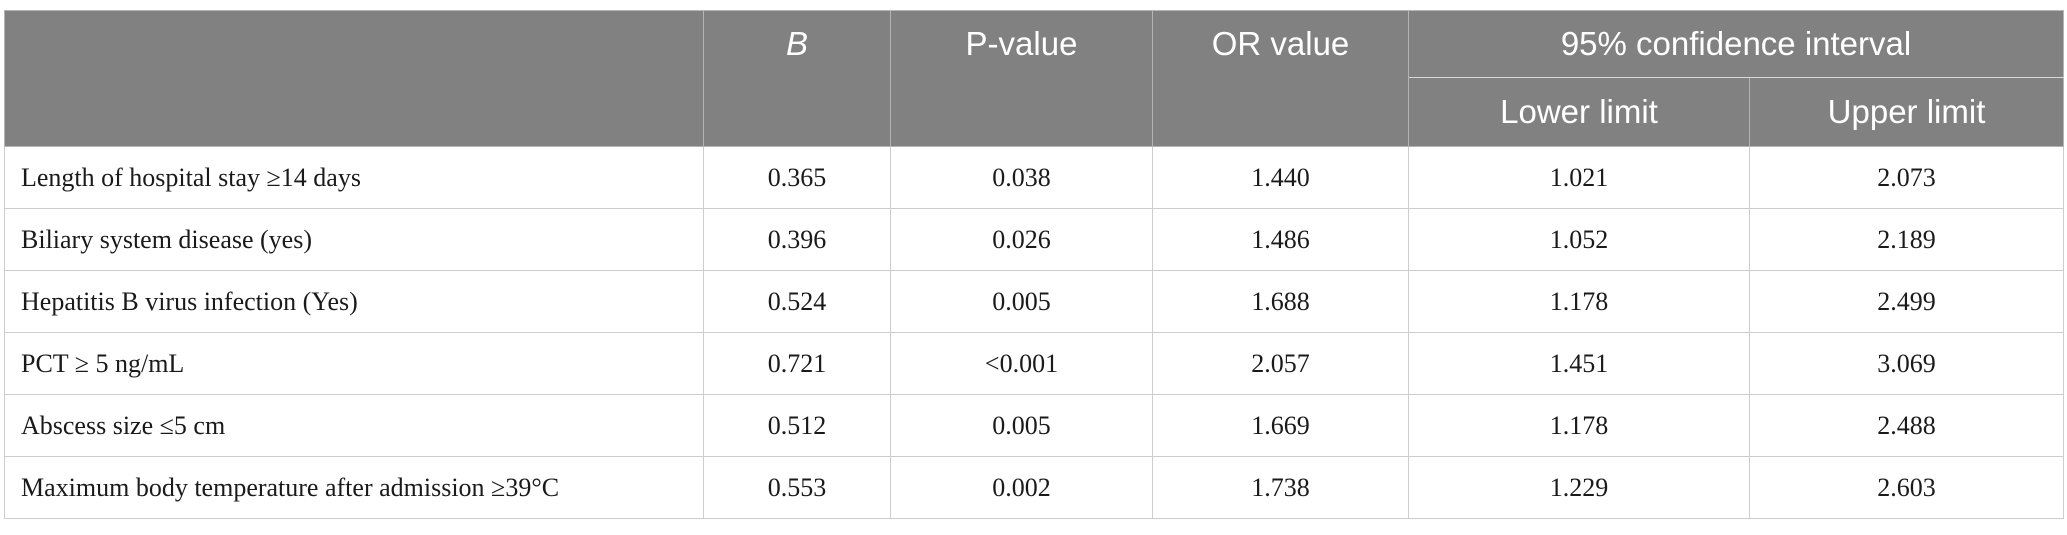 This screenshot has width=2067, height=535. I want to click on header-variable, so click(354, 78).